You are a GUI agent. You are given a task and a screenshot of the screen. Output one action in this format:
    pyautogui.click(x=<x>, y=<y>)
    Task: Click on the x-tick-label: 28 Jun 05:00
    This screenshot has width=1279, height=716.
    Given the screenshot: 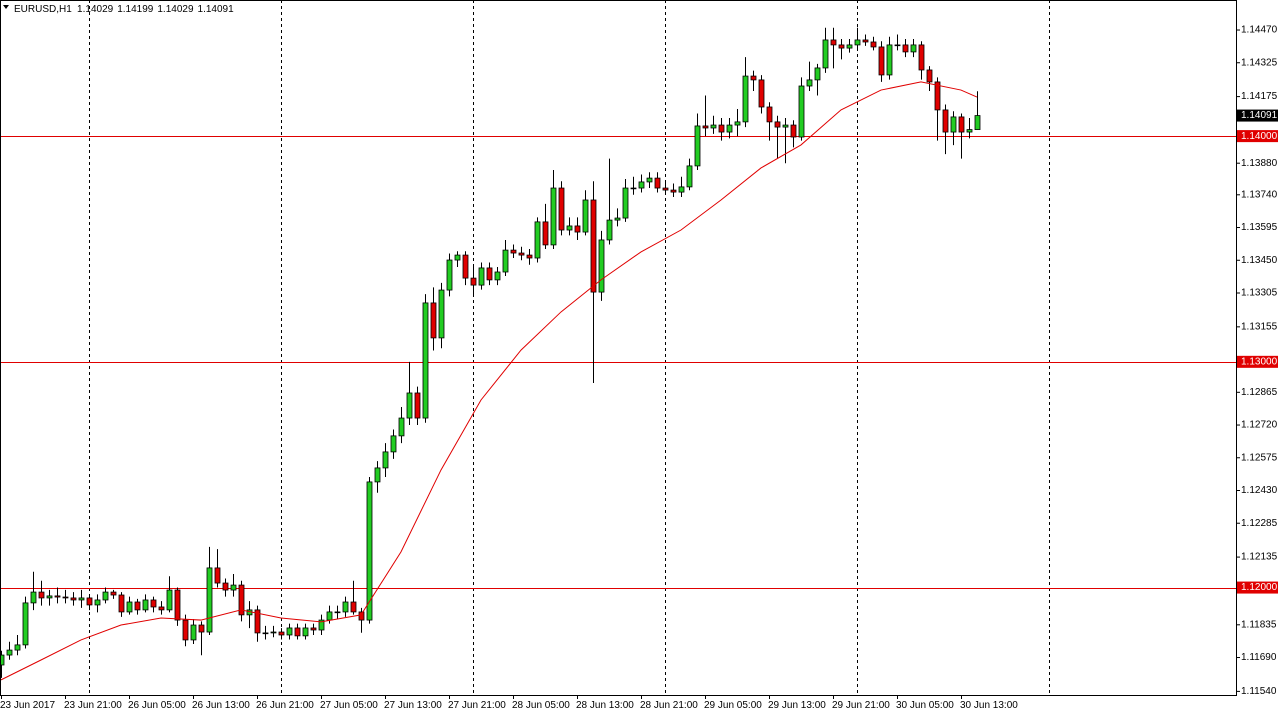 What is the action you would take?
    pyautogui.click(x=541, y=705)
    